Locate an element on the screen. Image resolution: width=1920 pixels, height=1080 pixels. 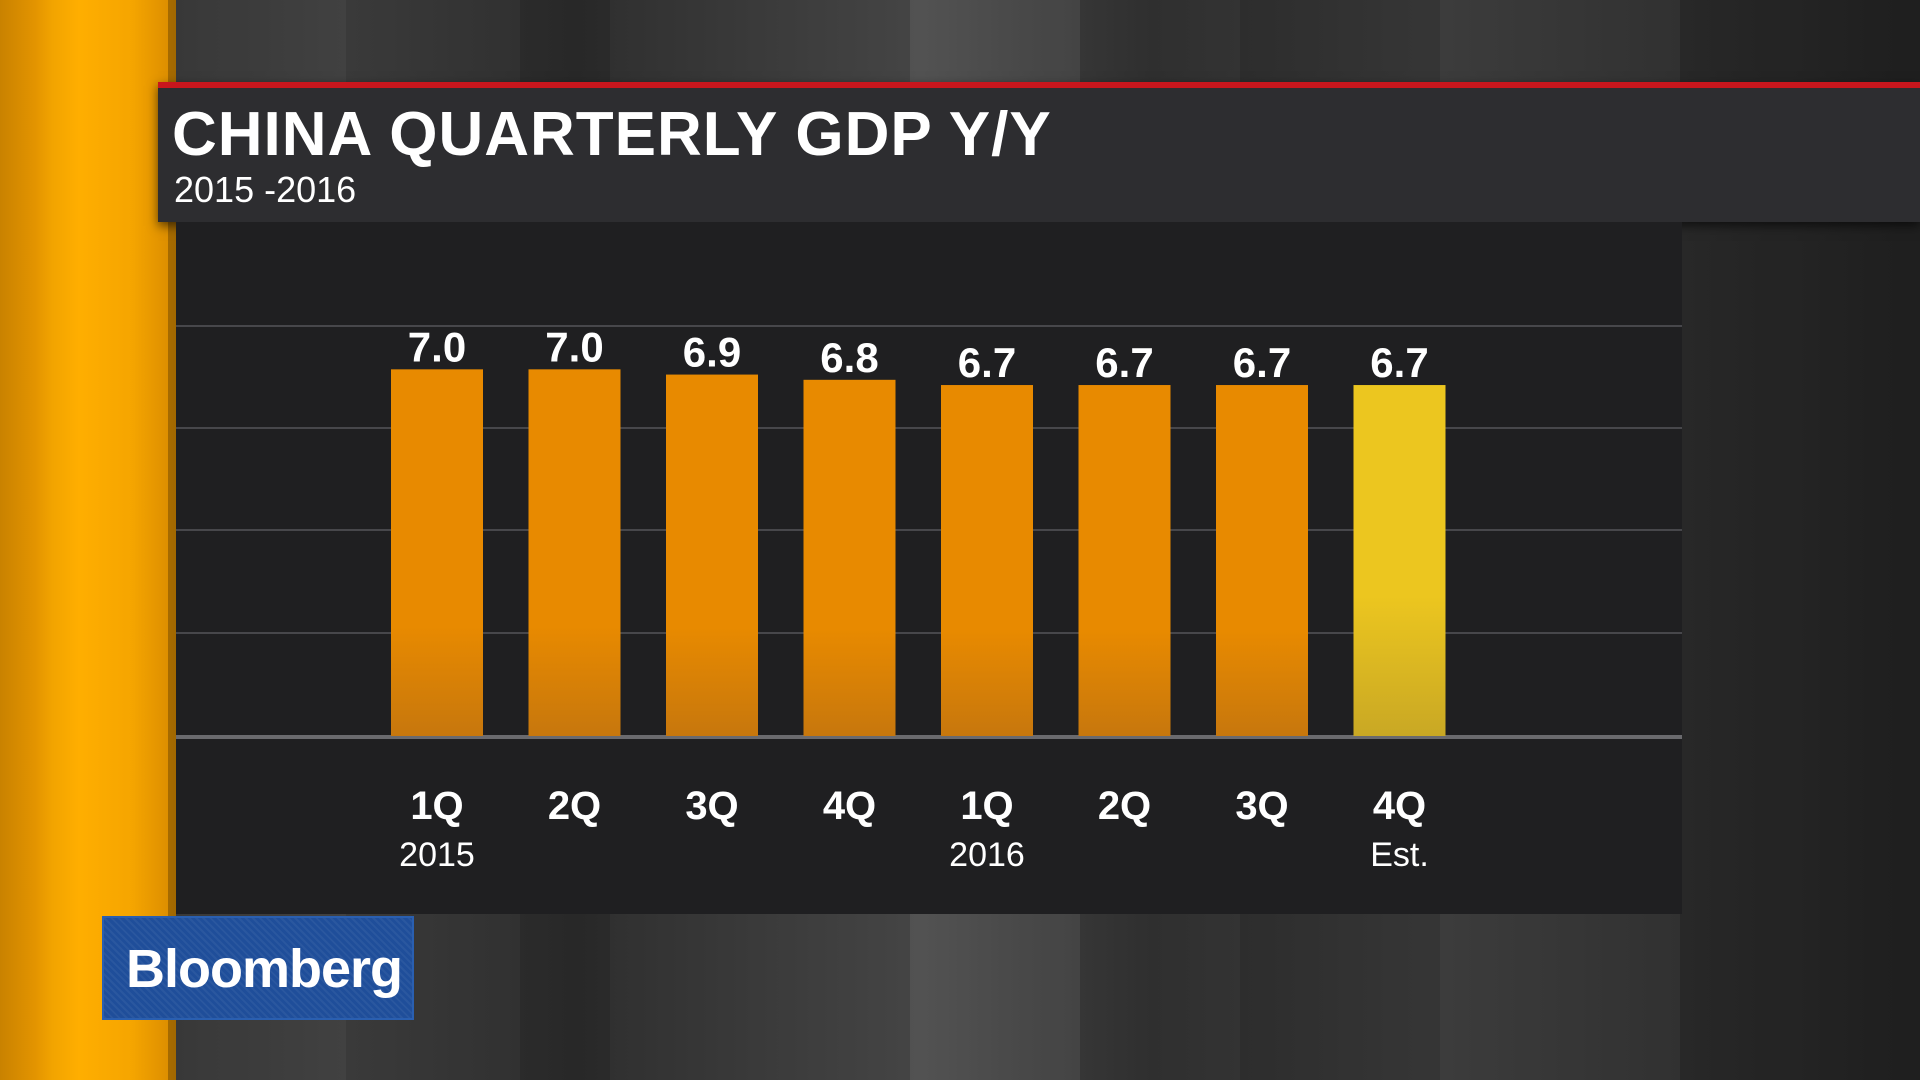
title-bar: CHINA QUARTERLY GDP Y/Y 2015 -2016 is located at coordinates (1039, 152).